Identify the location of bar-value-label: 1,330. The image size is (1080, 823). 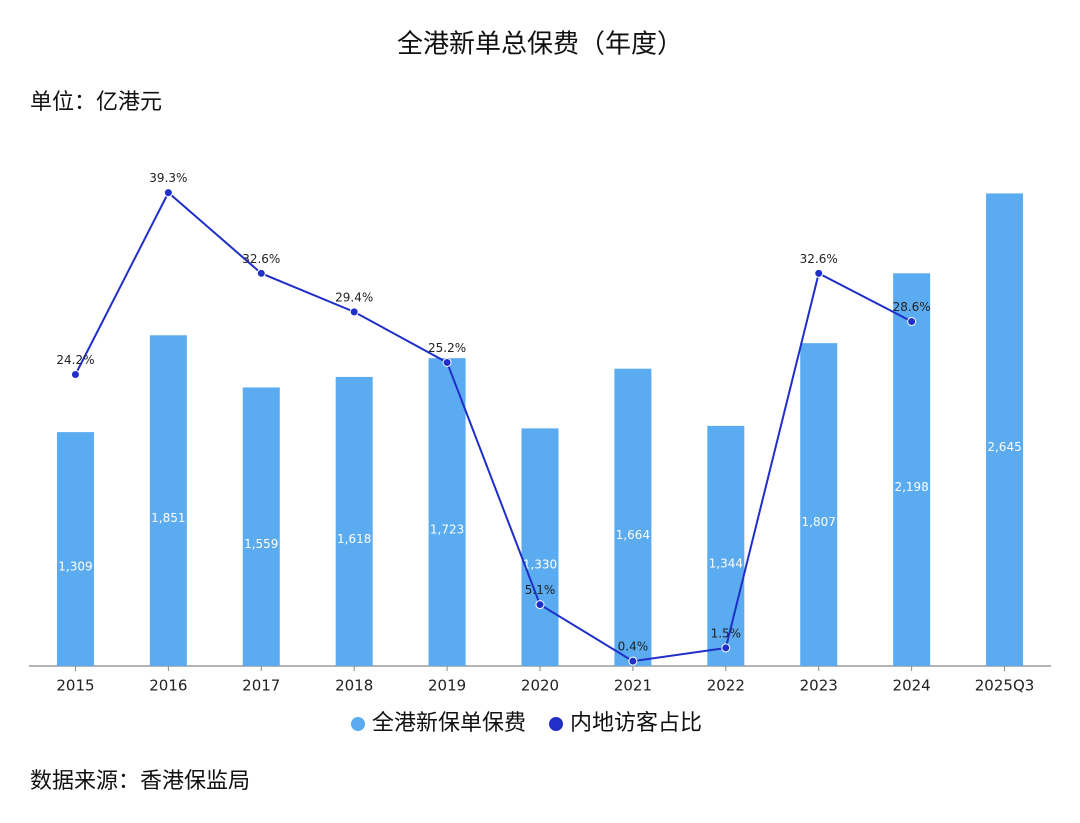
(540, 565).